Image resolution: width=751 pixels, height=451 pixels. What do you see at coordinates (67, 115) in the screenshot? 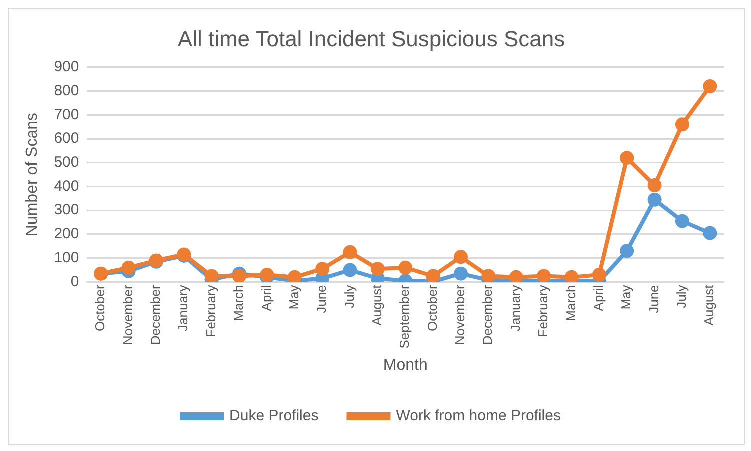
I see `y-tick-label: 700` at bounding box center [67, 115].